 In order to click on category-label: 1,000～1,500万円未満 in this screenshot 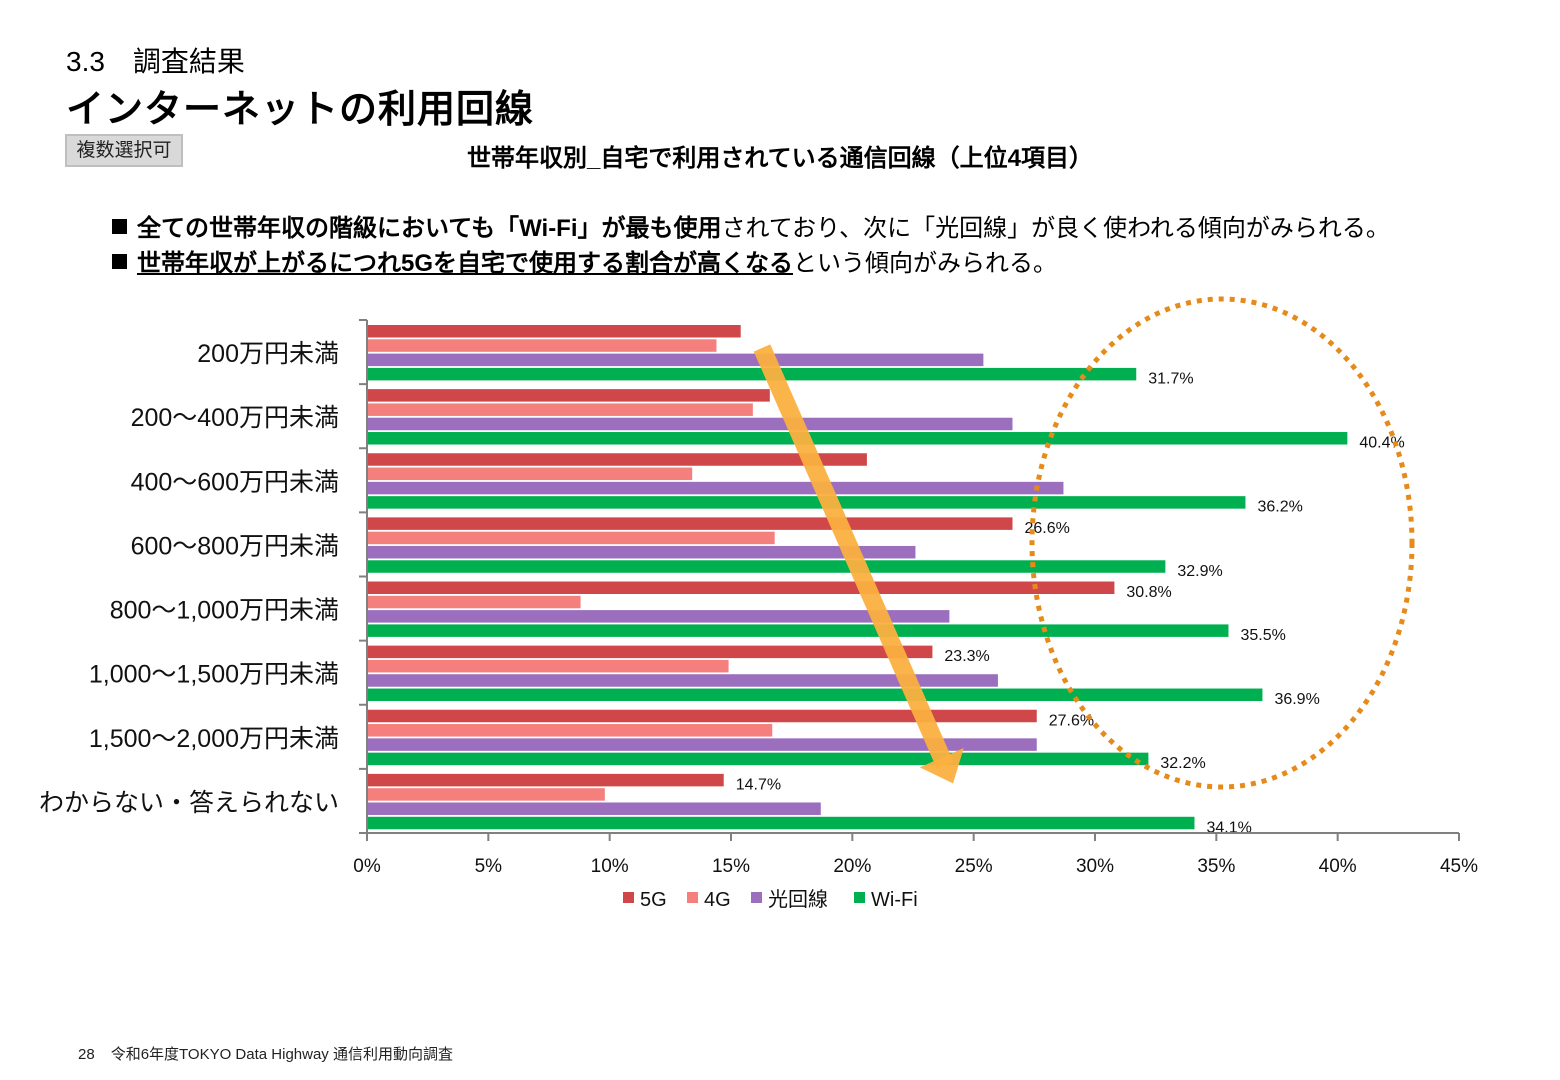, I will do `click(214, 675)`.